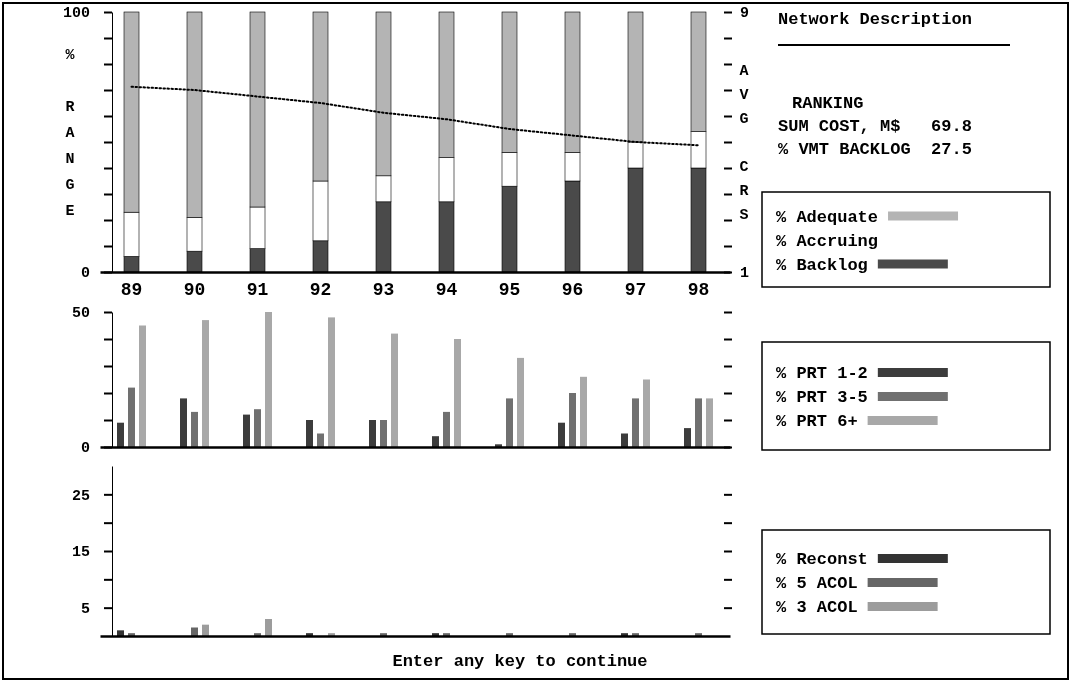 The width and height of the screenshot is (1071, 682). I want to click on text: RANKING, so click(828, 103).